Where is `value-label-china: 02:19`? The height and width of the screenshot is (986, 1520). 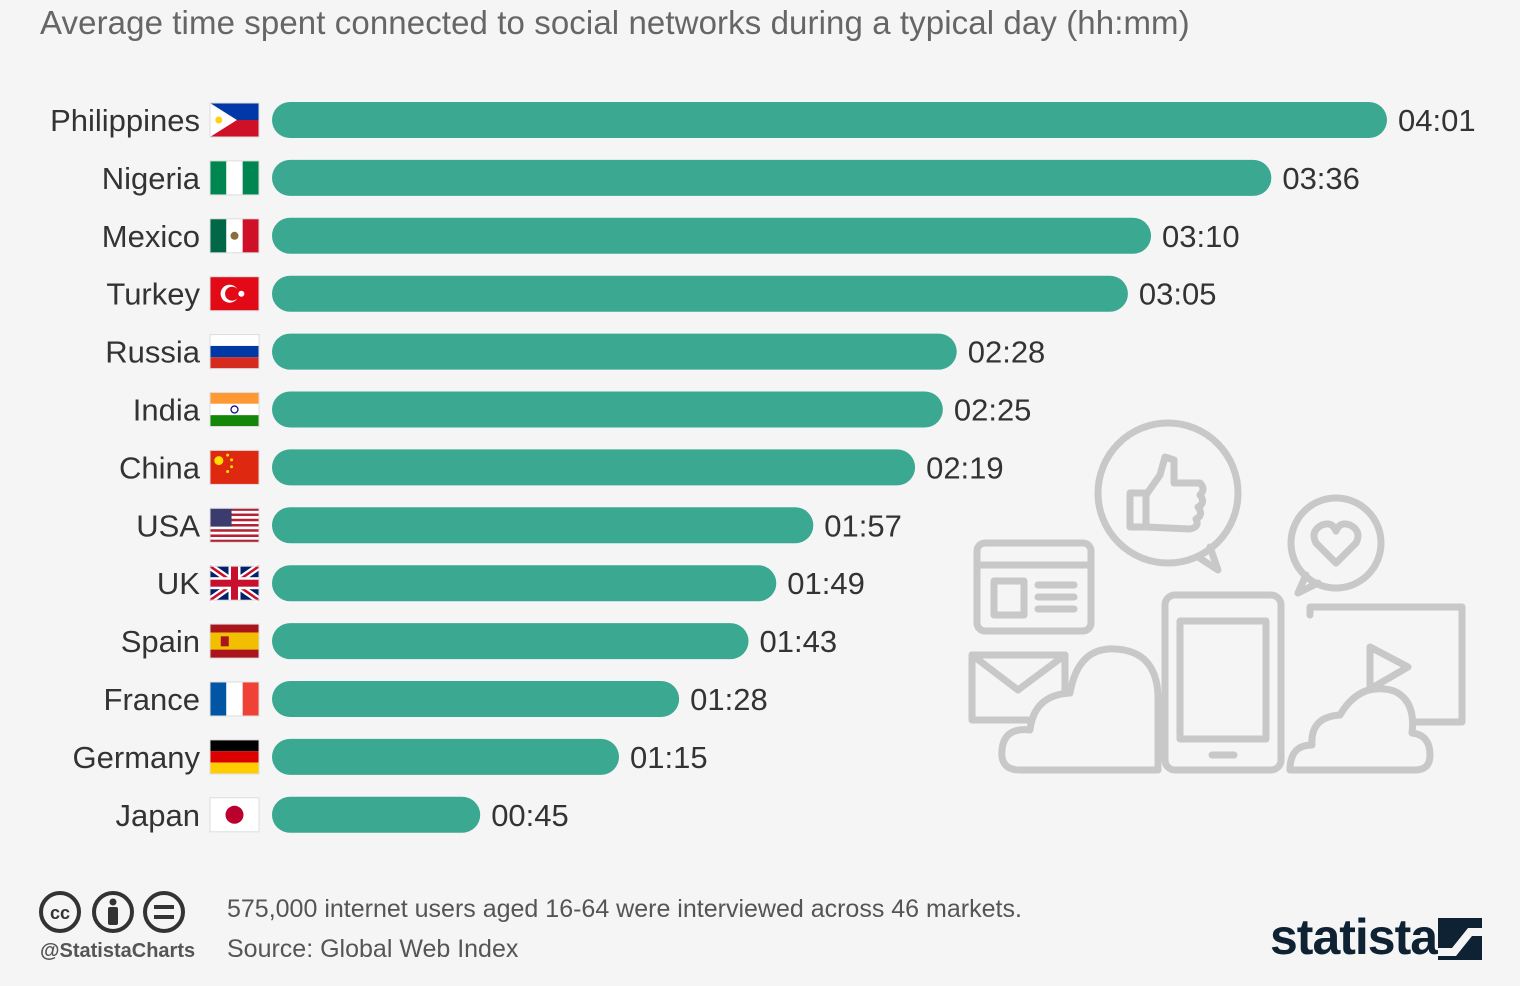 value-label-china: 02:19 is located at coordinates (965, 467).